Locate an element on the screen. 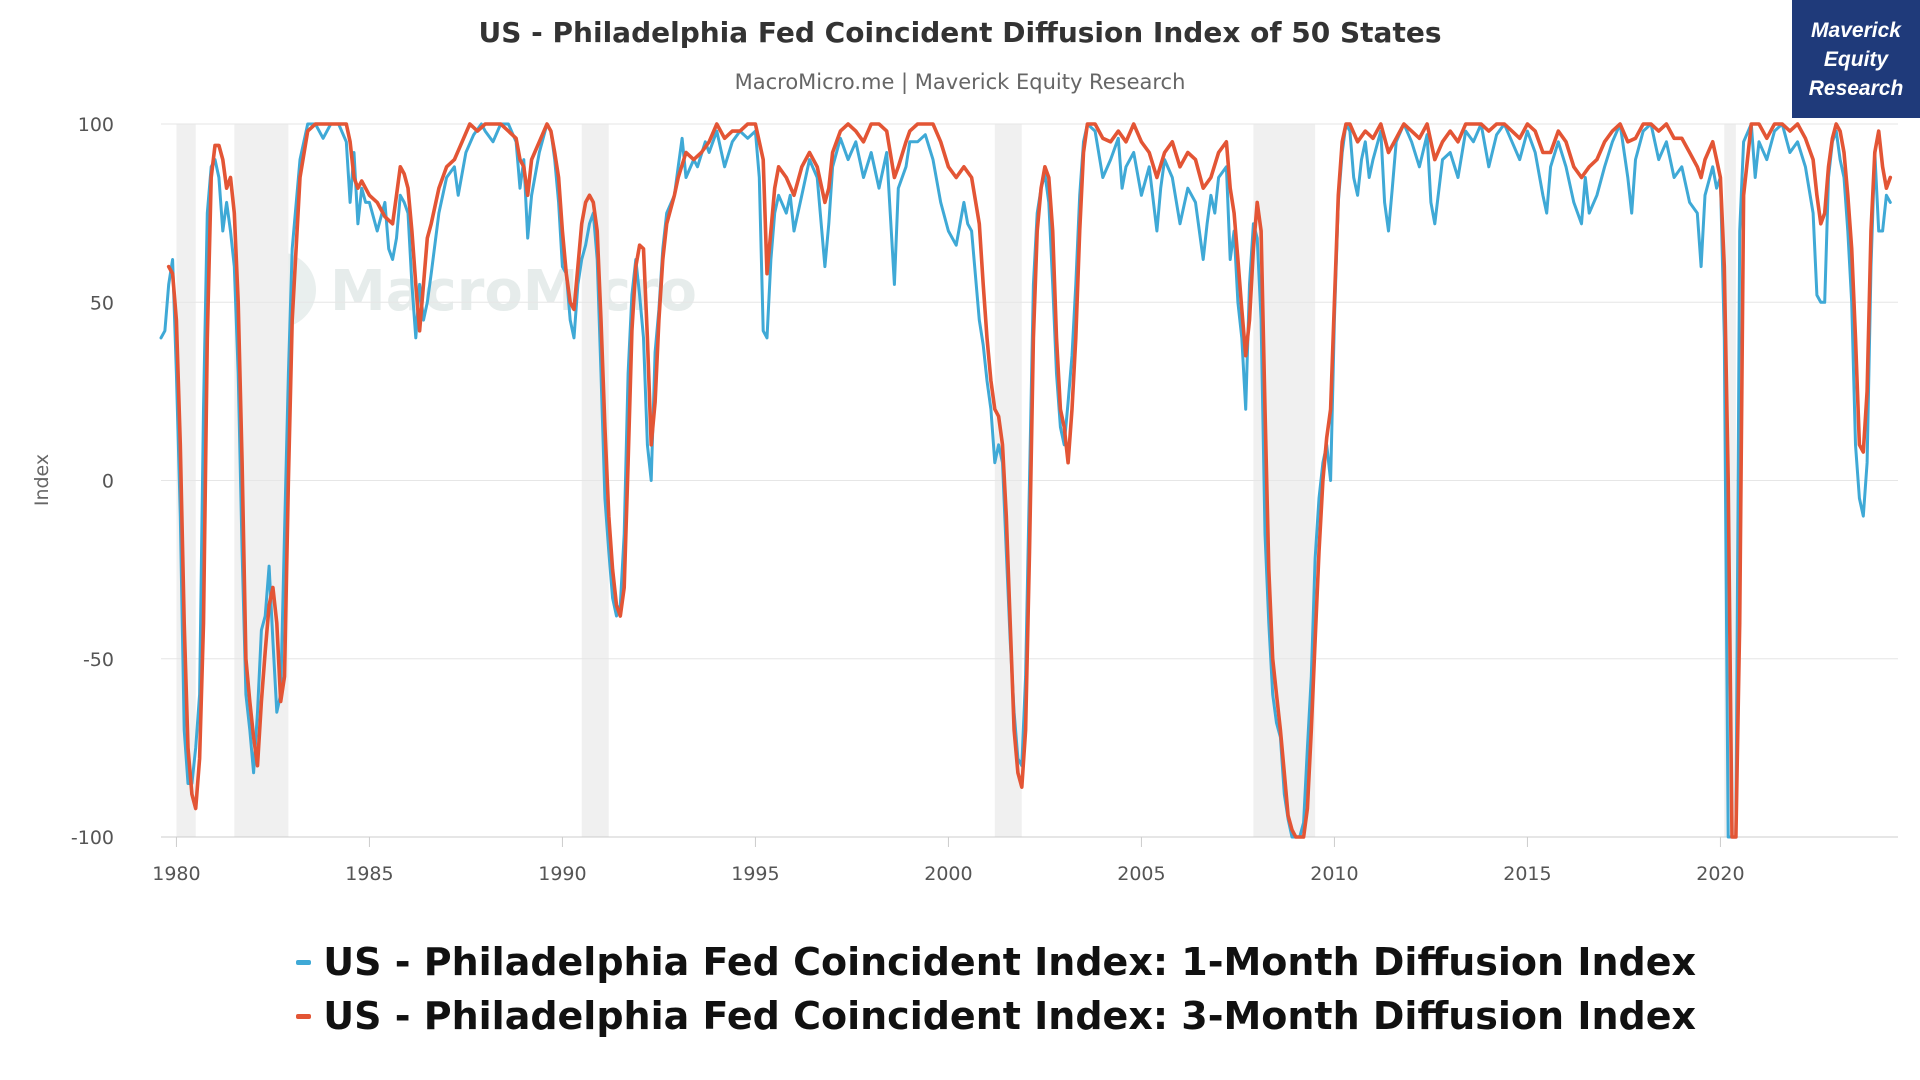 Image resolution: width=1920 pixels, height=1080 pixels. y-tick-label: -100 is located at coordinates (92, 838).